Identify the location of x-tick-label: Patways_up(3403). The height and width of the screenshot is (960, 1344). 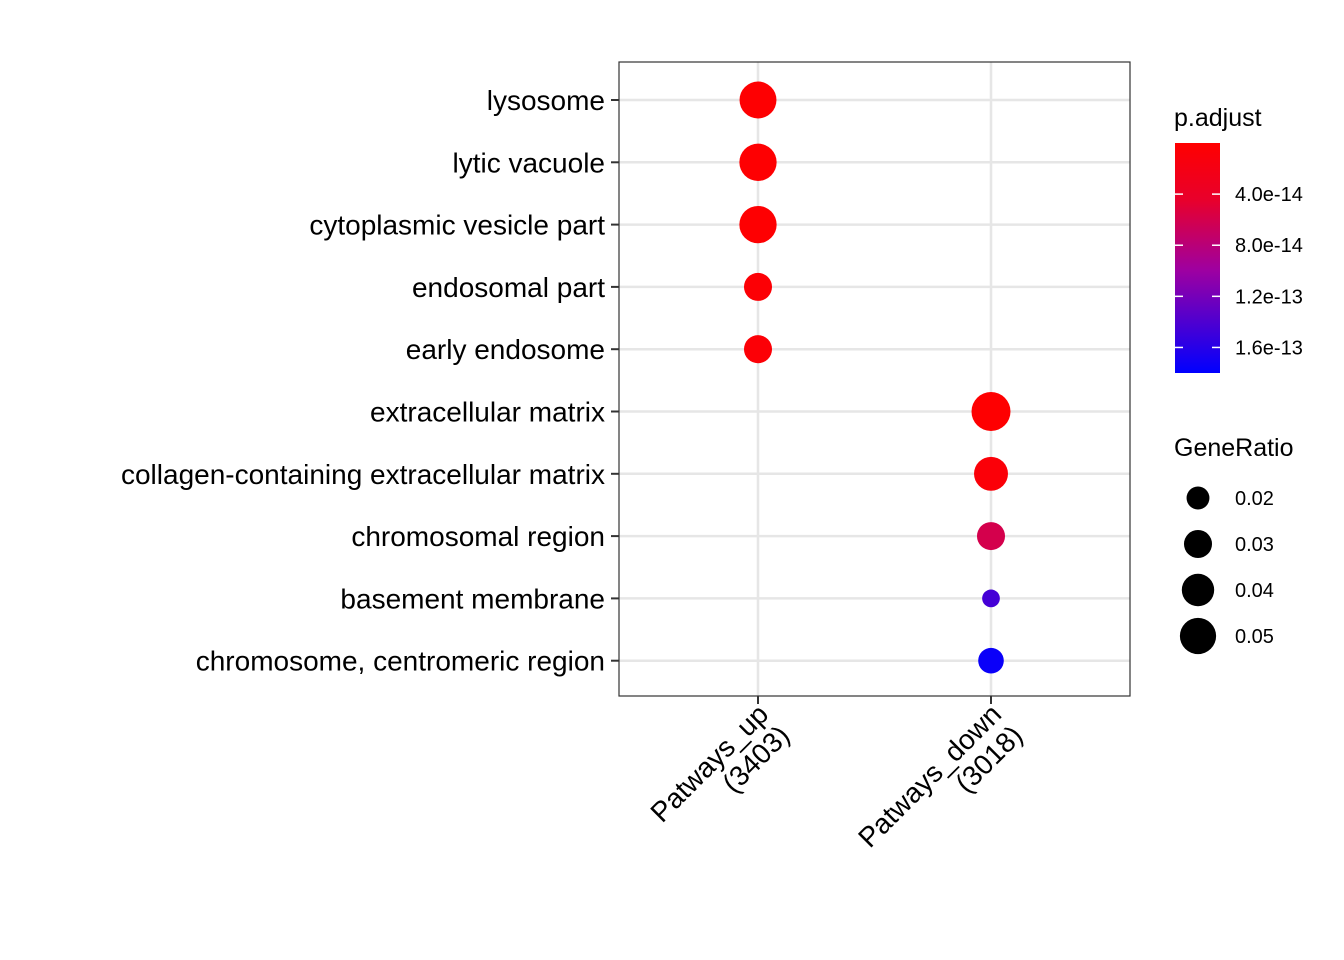
(719, 763).